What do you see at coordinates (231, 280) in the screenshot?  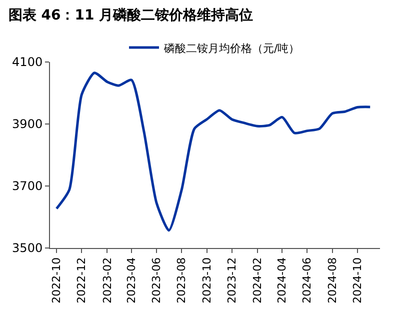 I see `x-tick-label: 2023-12` at bounding box center [231, 280].